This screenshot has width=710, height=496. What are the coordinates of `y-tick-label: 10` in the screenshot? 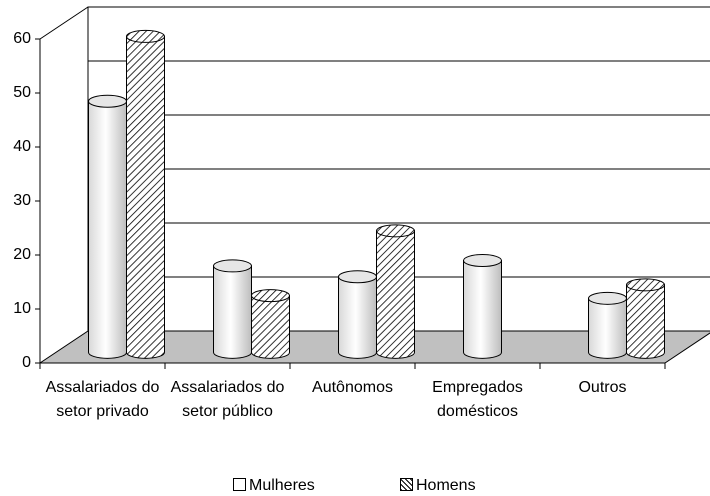 It's located at (22, 308).